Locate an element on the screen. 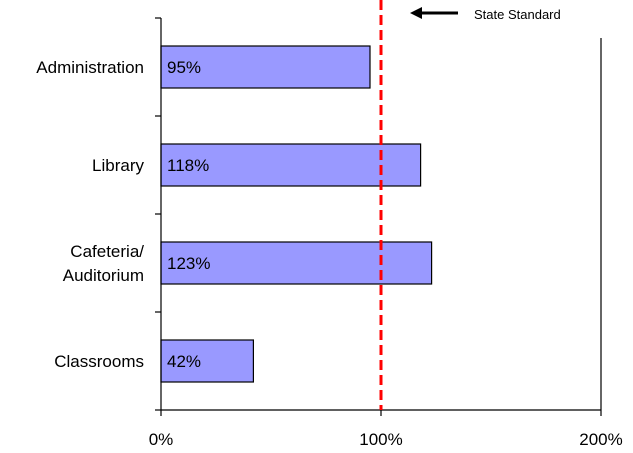  category-label: Library is located at coordinates (118, 165).